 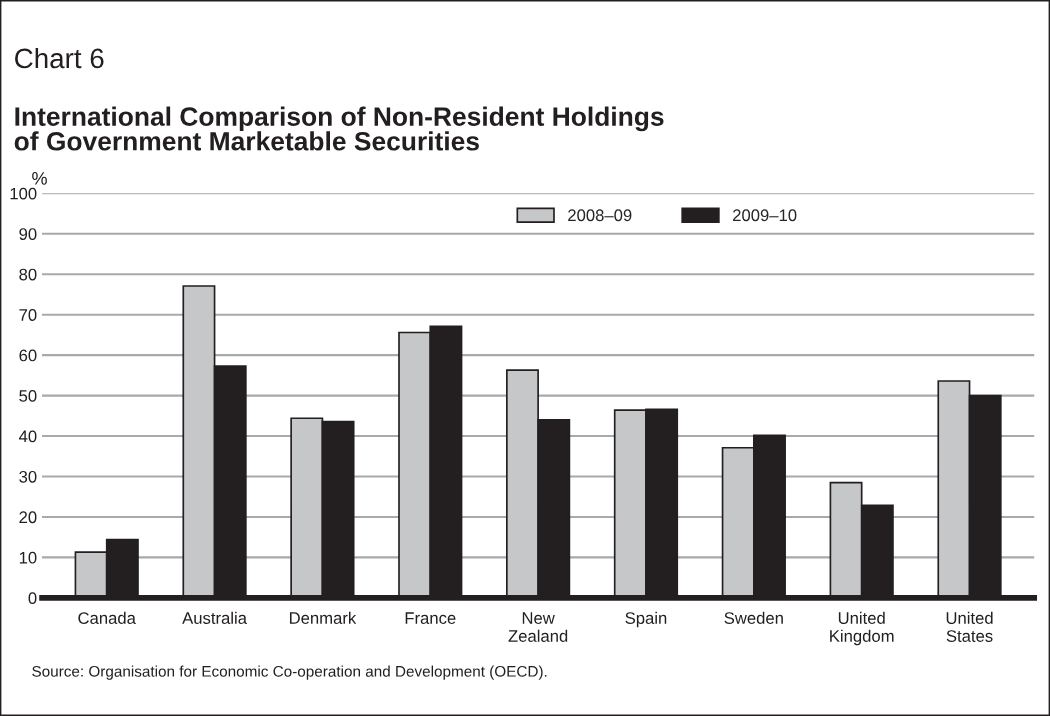 What do you see at coordinates (28, 234) in the screenshot?
I see `y-tick-label: 90` at bounding box center [28, 234].